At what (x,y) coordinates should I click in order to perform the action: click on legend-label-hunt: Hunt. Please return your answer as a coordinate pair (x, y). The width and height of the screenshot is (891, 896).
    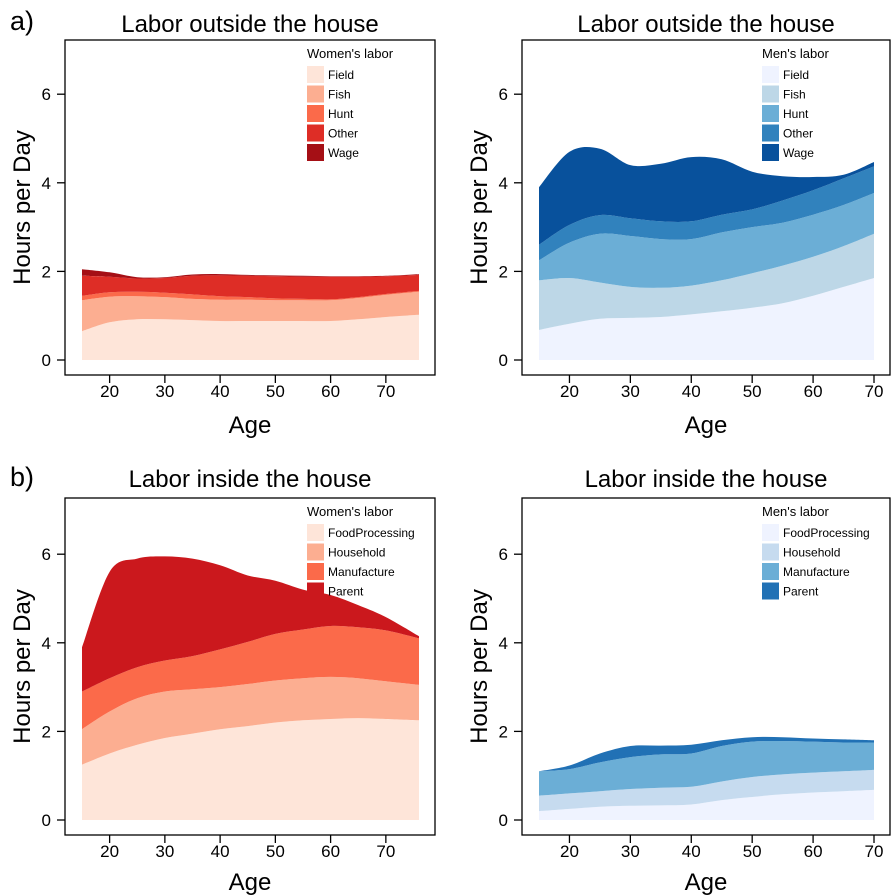
    Looking at the image, I should click on (796, 114).